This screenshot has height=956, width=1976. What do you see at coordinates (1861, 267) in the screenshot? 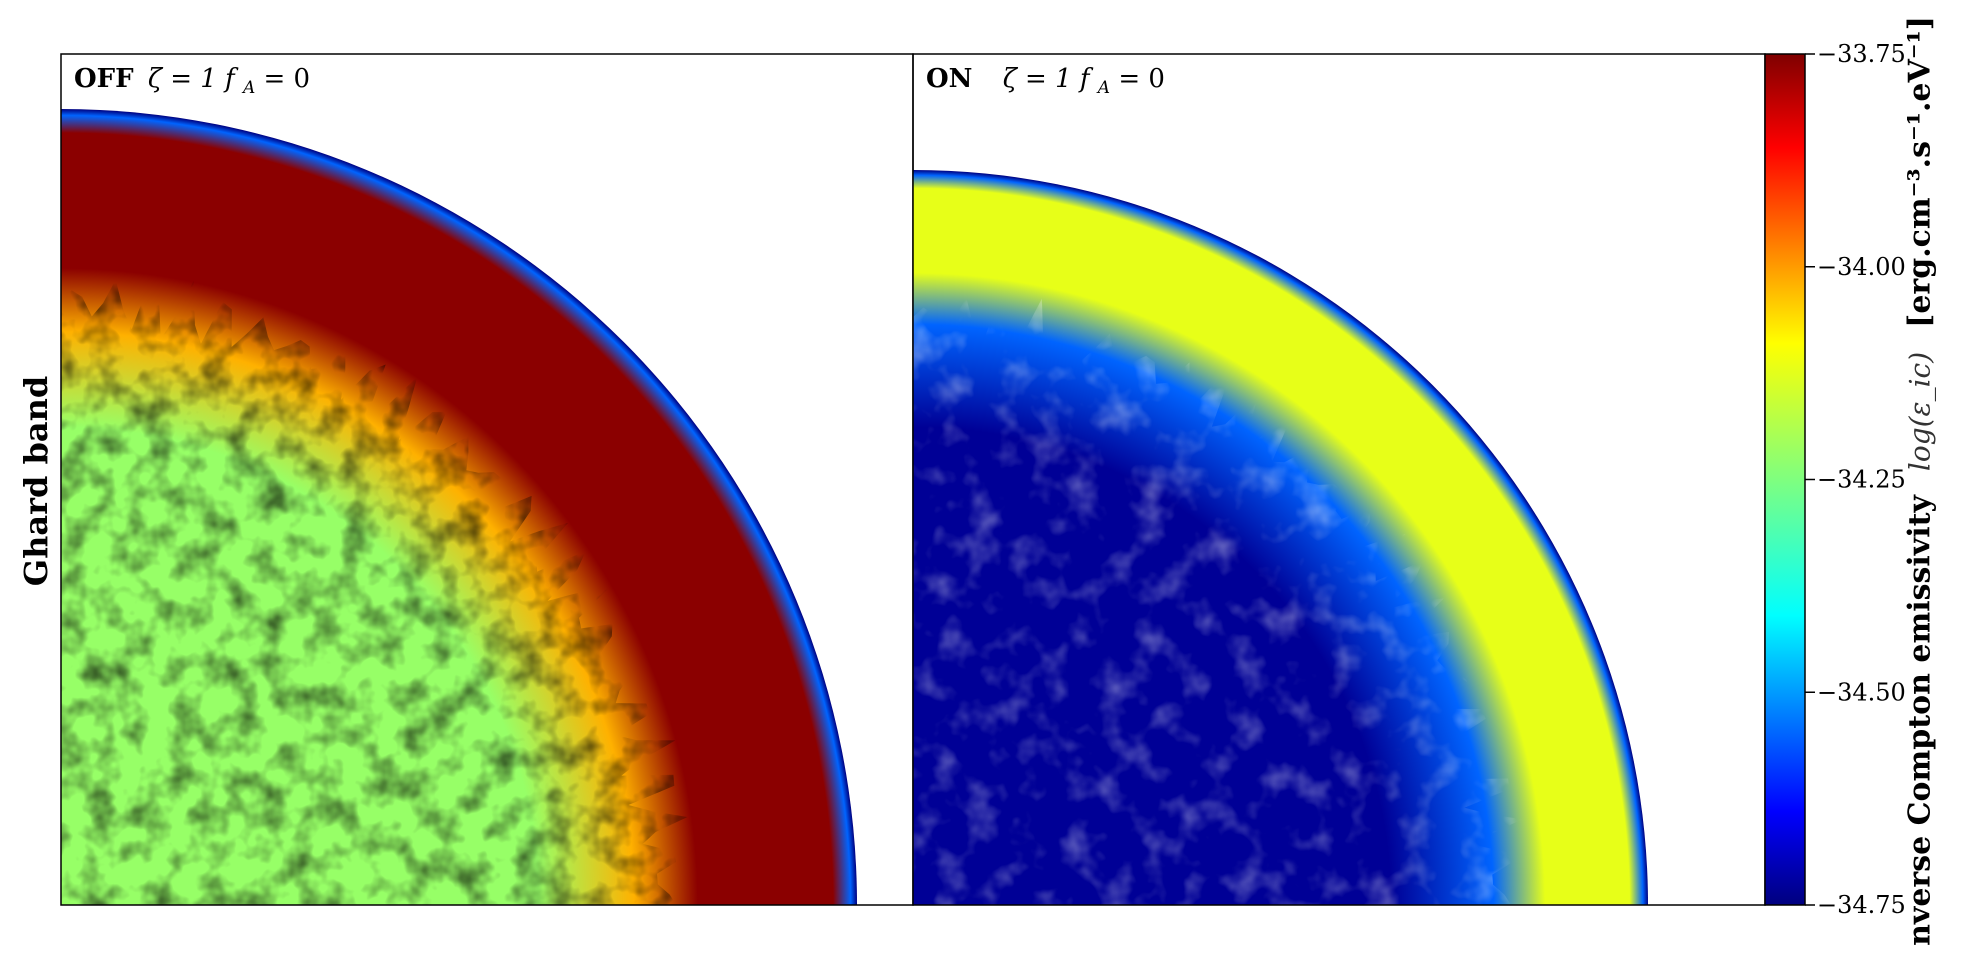
I see `colorbar-tick-label: −34.00` at bounding box center [1861, 267].